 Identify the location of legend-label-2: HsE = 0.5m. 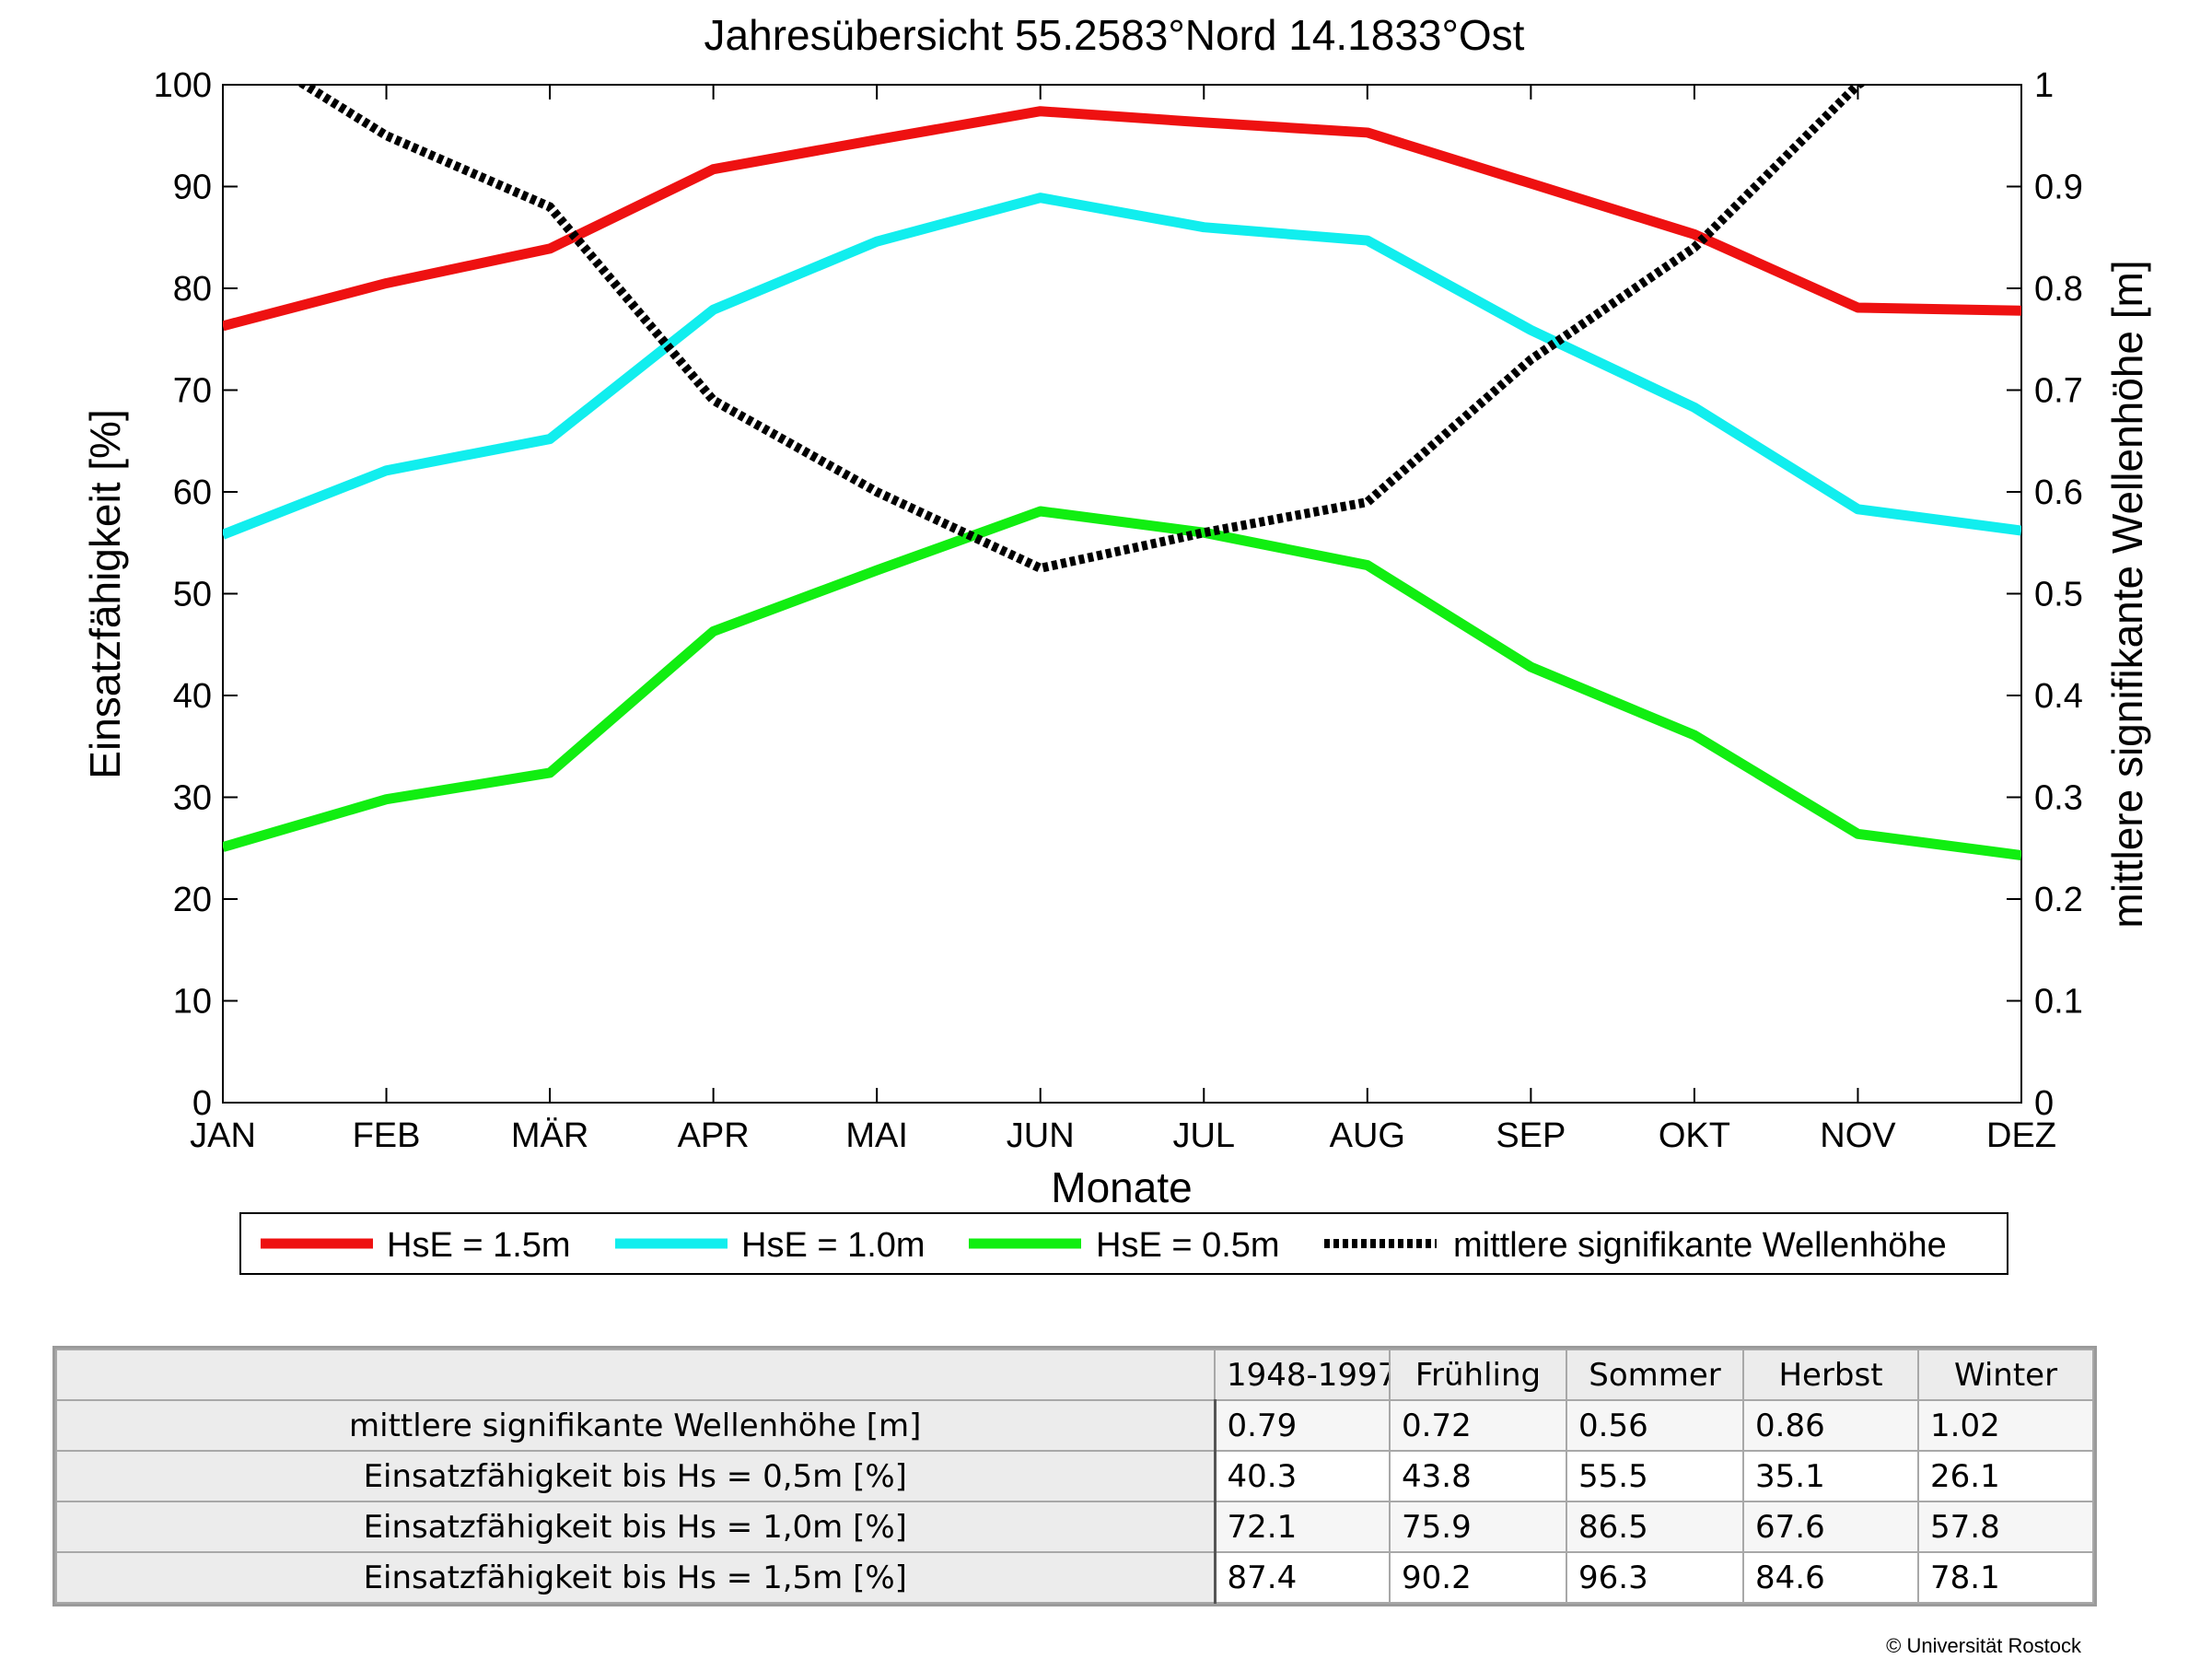
(1188, 1245).